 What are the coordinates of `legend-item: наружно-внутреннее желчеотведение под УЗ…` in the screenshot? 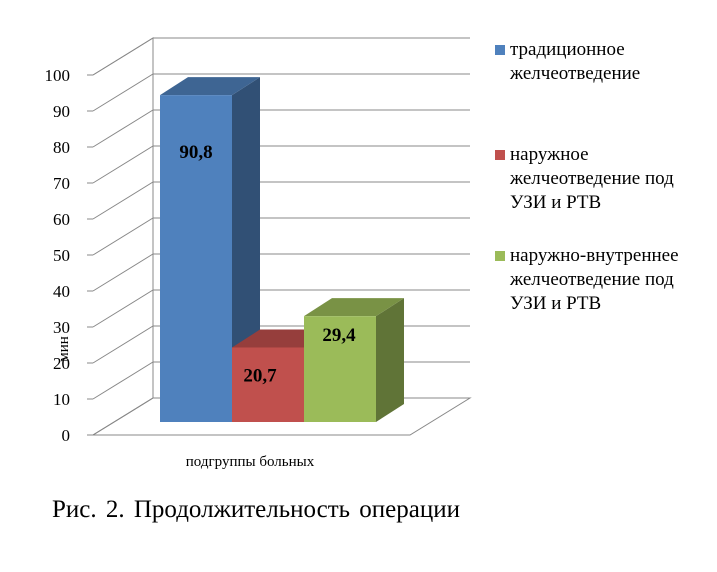 It's located at (587, 280).